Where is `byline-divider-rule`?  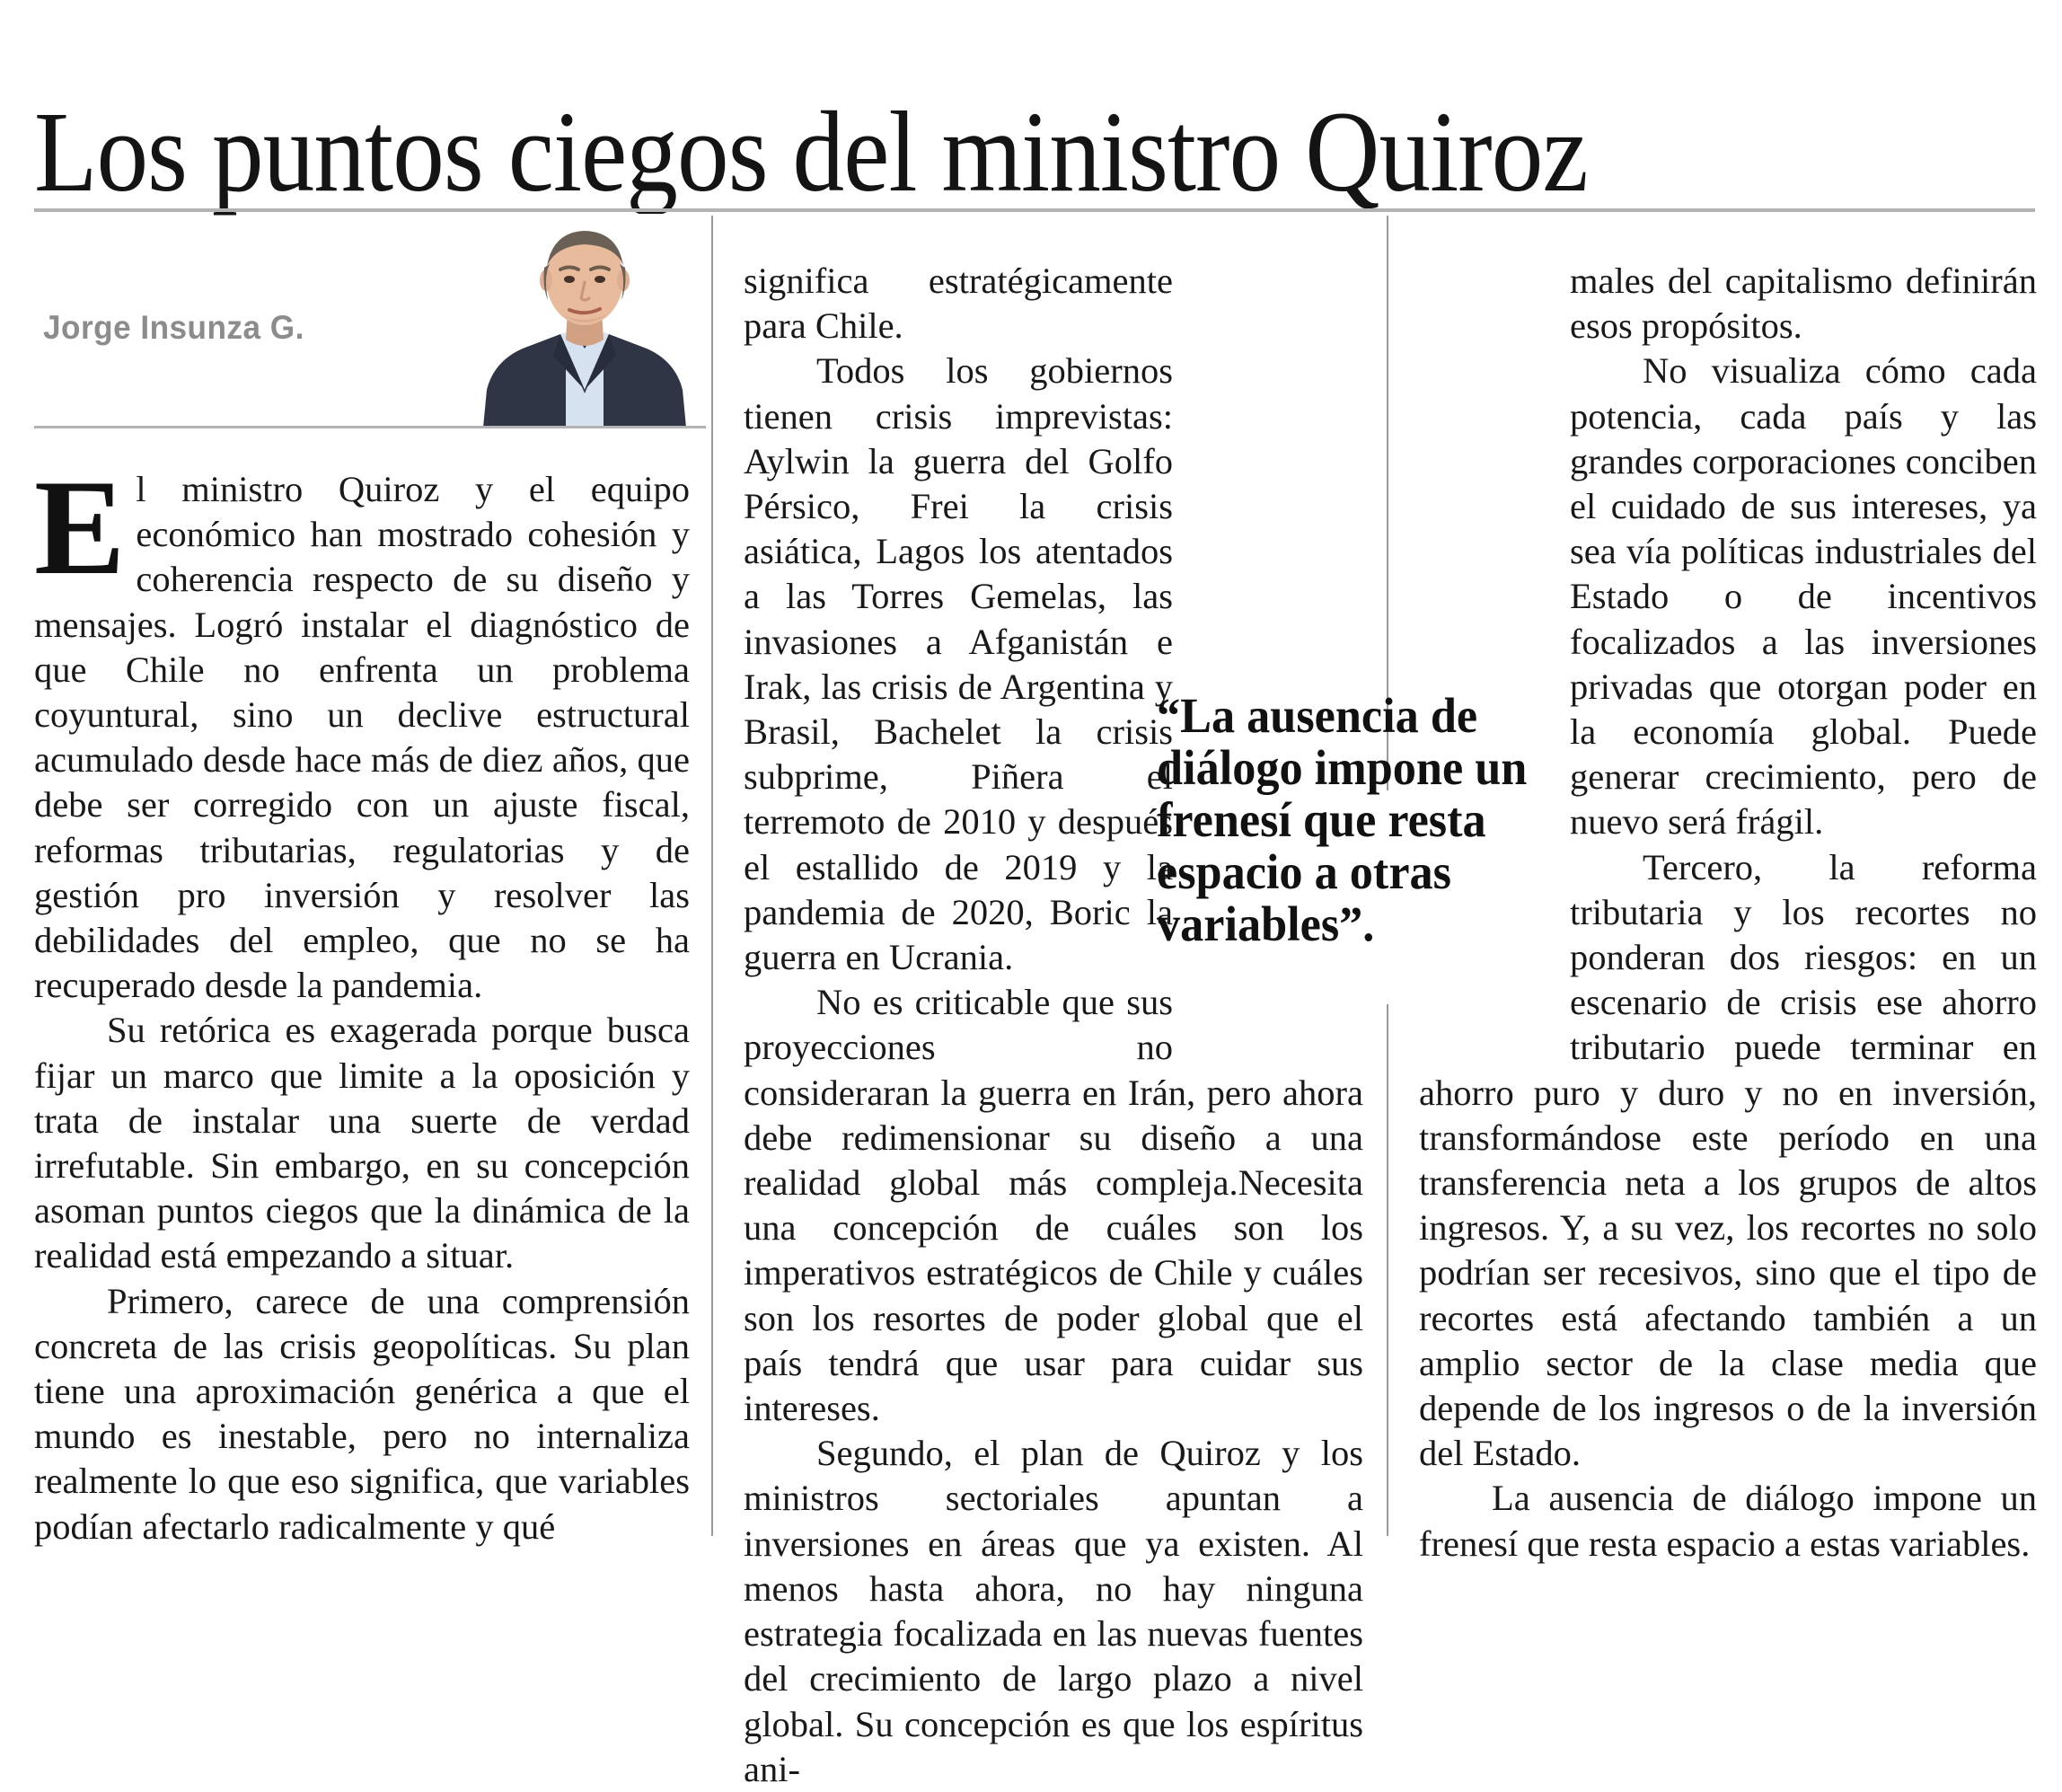 byline-divider-rule is located at coordinates (370, 427).